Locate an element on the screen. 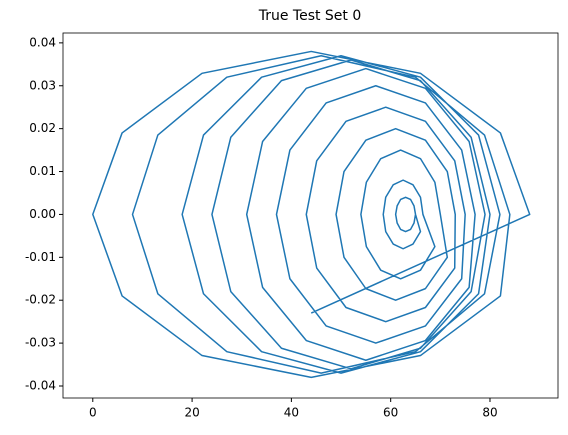 The width and height of the screenshot is (568, 435). x-tick-label: 40 is located at coordinates (291, 413).